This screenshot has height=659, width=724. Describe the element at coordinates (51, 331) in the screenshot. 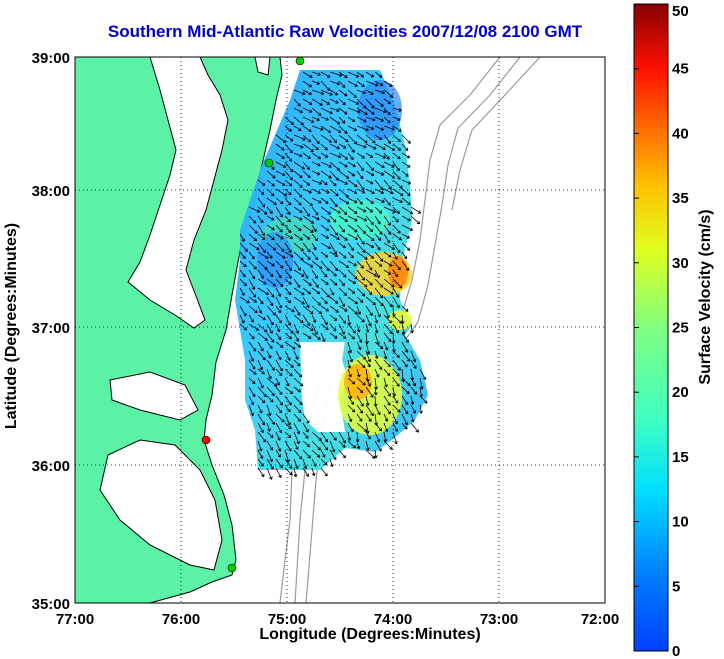

I see `y-tick-labels: 39:00 38:00 37:00 36:00 35:00` at that location.